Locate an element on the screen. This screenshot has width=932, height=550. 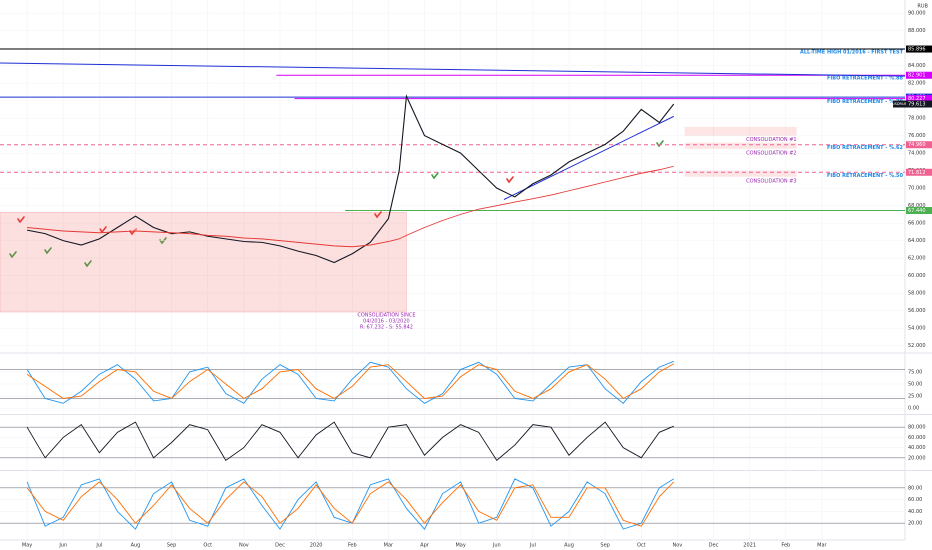
last-price-bg is located at coordinates (919, 104).